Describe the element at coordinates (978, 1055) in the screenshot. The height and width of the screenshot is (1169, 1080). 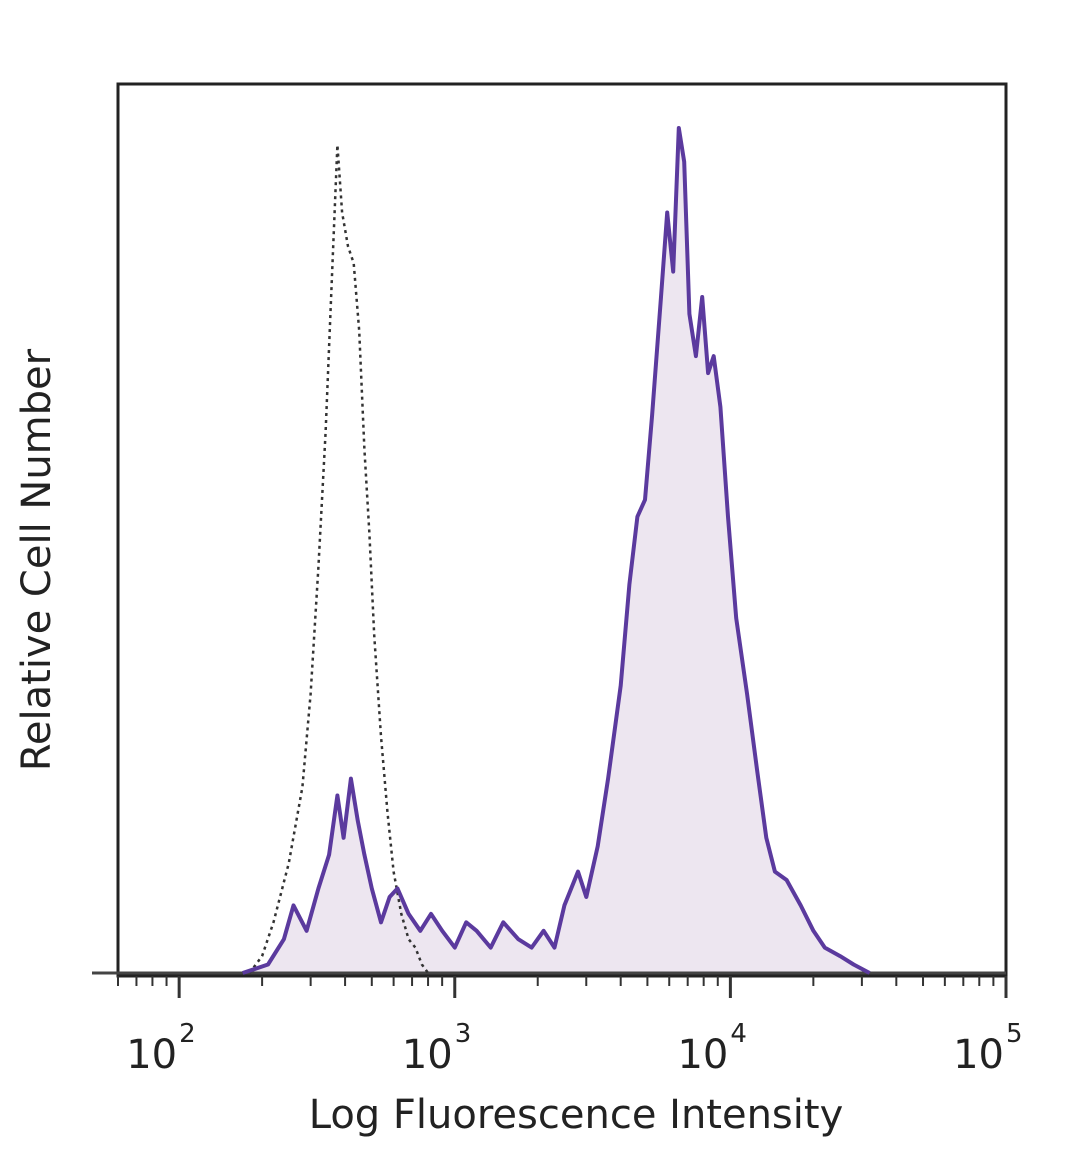
I see `x-tick-label-3: 10` at that location.